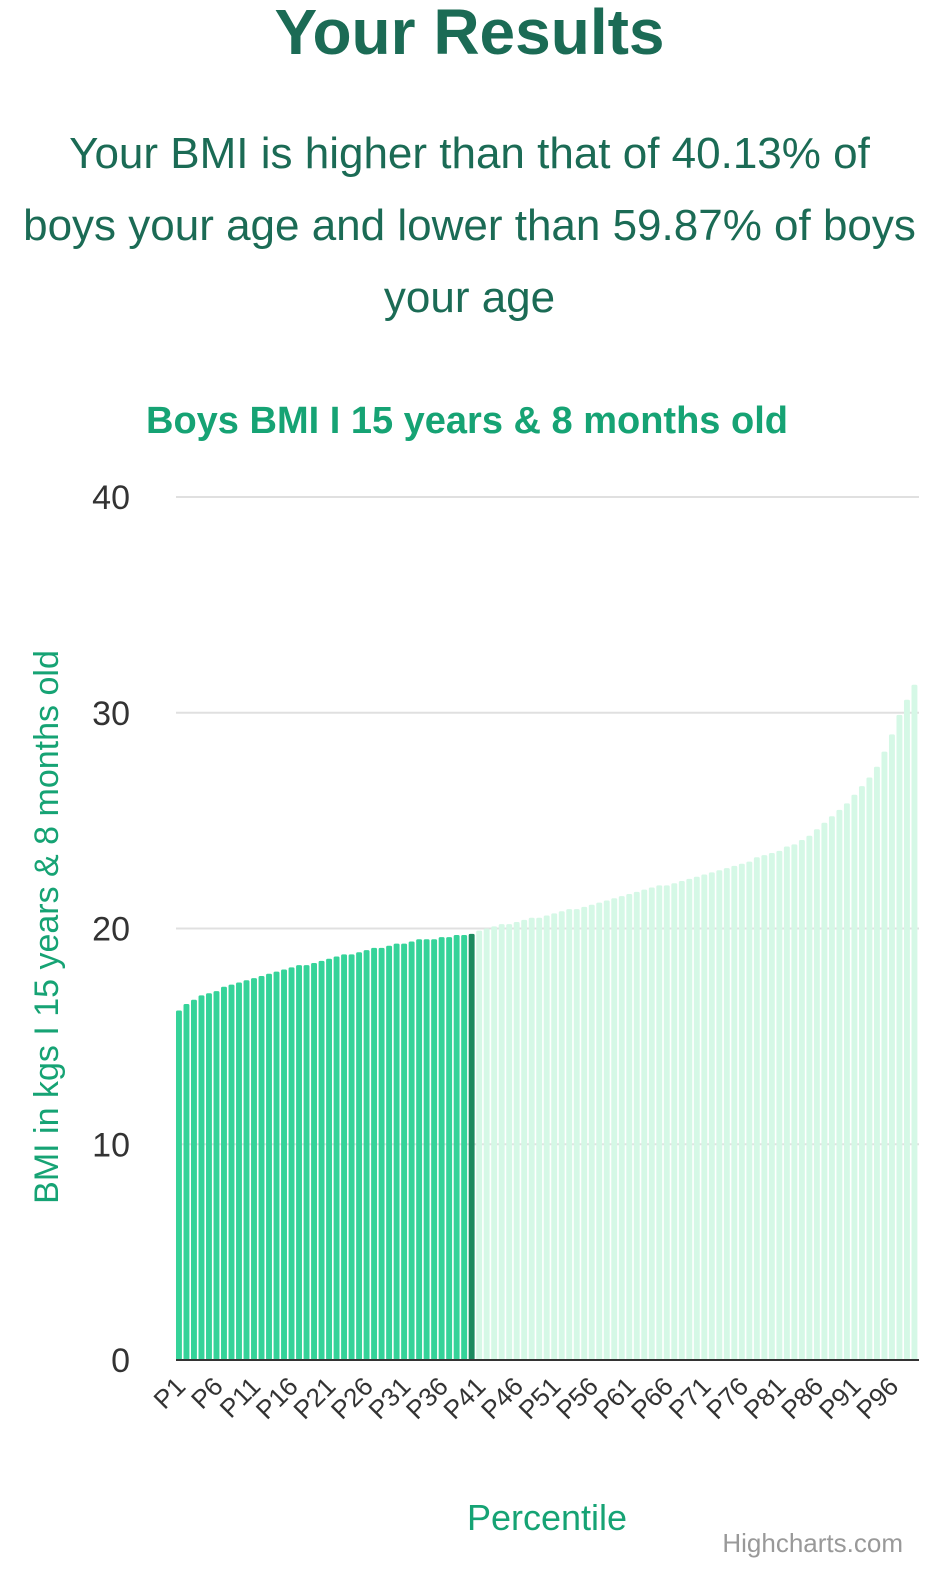 This screenshot has height=1572, width=939. I want to click on bar-user-percentile, so click(471, 1146).